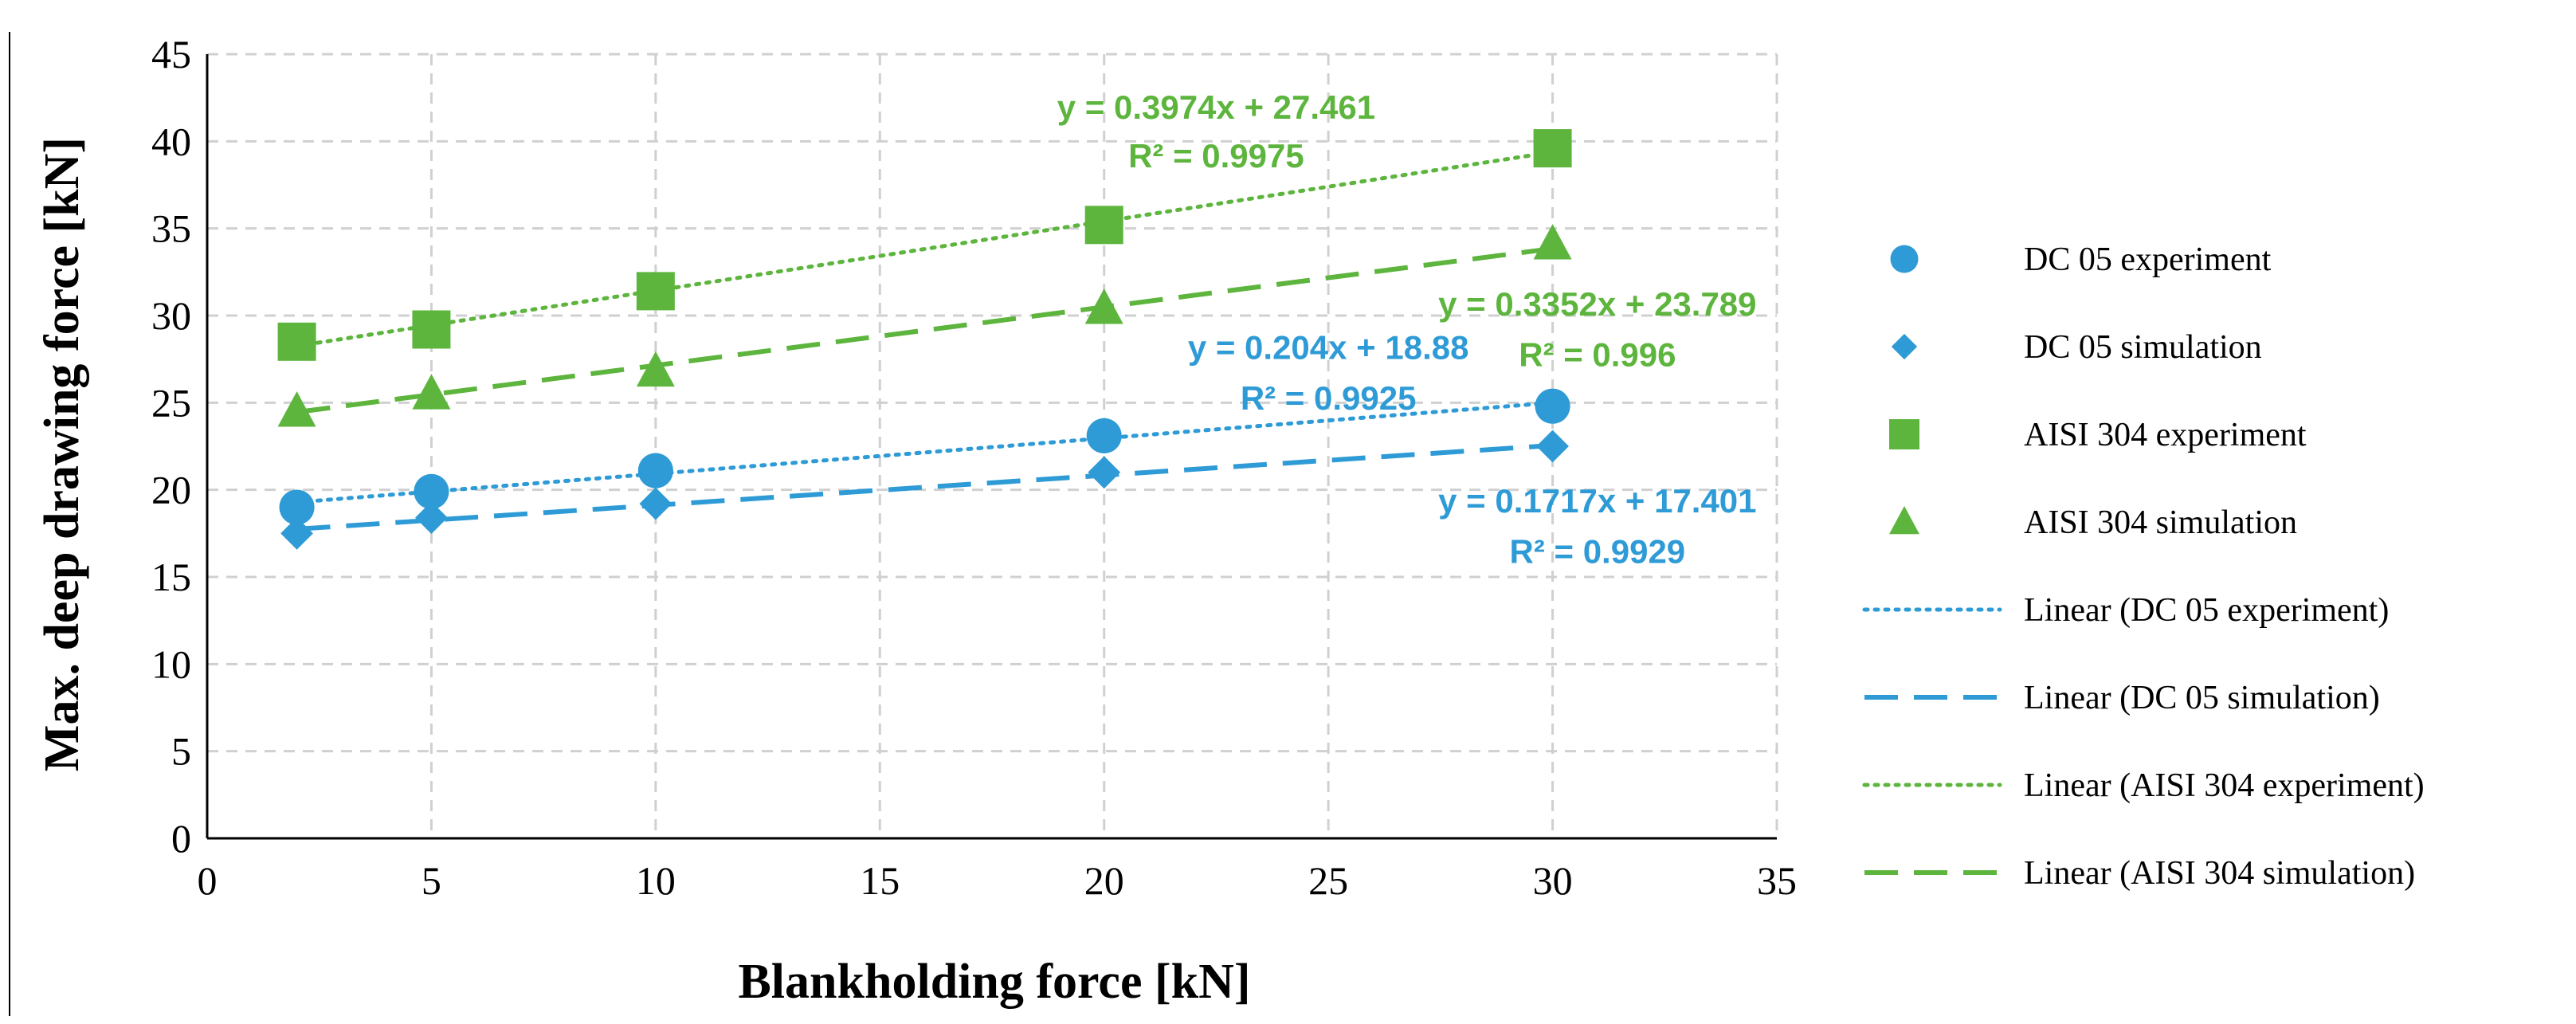 The width and height of the screenshot is (2576, 1024). What do you see at coordinates (2206, 610) in the screenshot?
I see `legend-label: Linear (DC 05 experiment)` at bounding box center [2206, 610].